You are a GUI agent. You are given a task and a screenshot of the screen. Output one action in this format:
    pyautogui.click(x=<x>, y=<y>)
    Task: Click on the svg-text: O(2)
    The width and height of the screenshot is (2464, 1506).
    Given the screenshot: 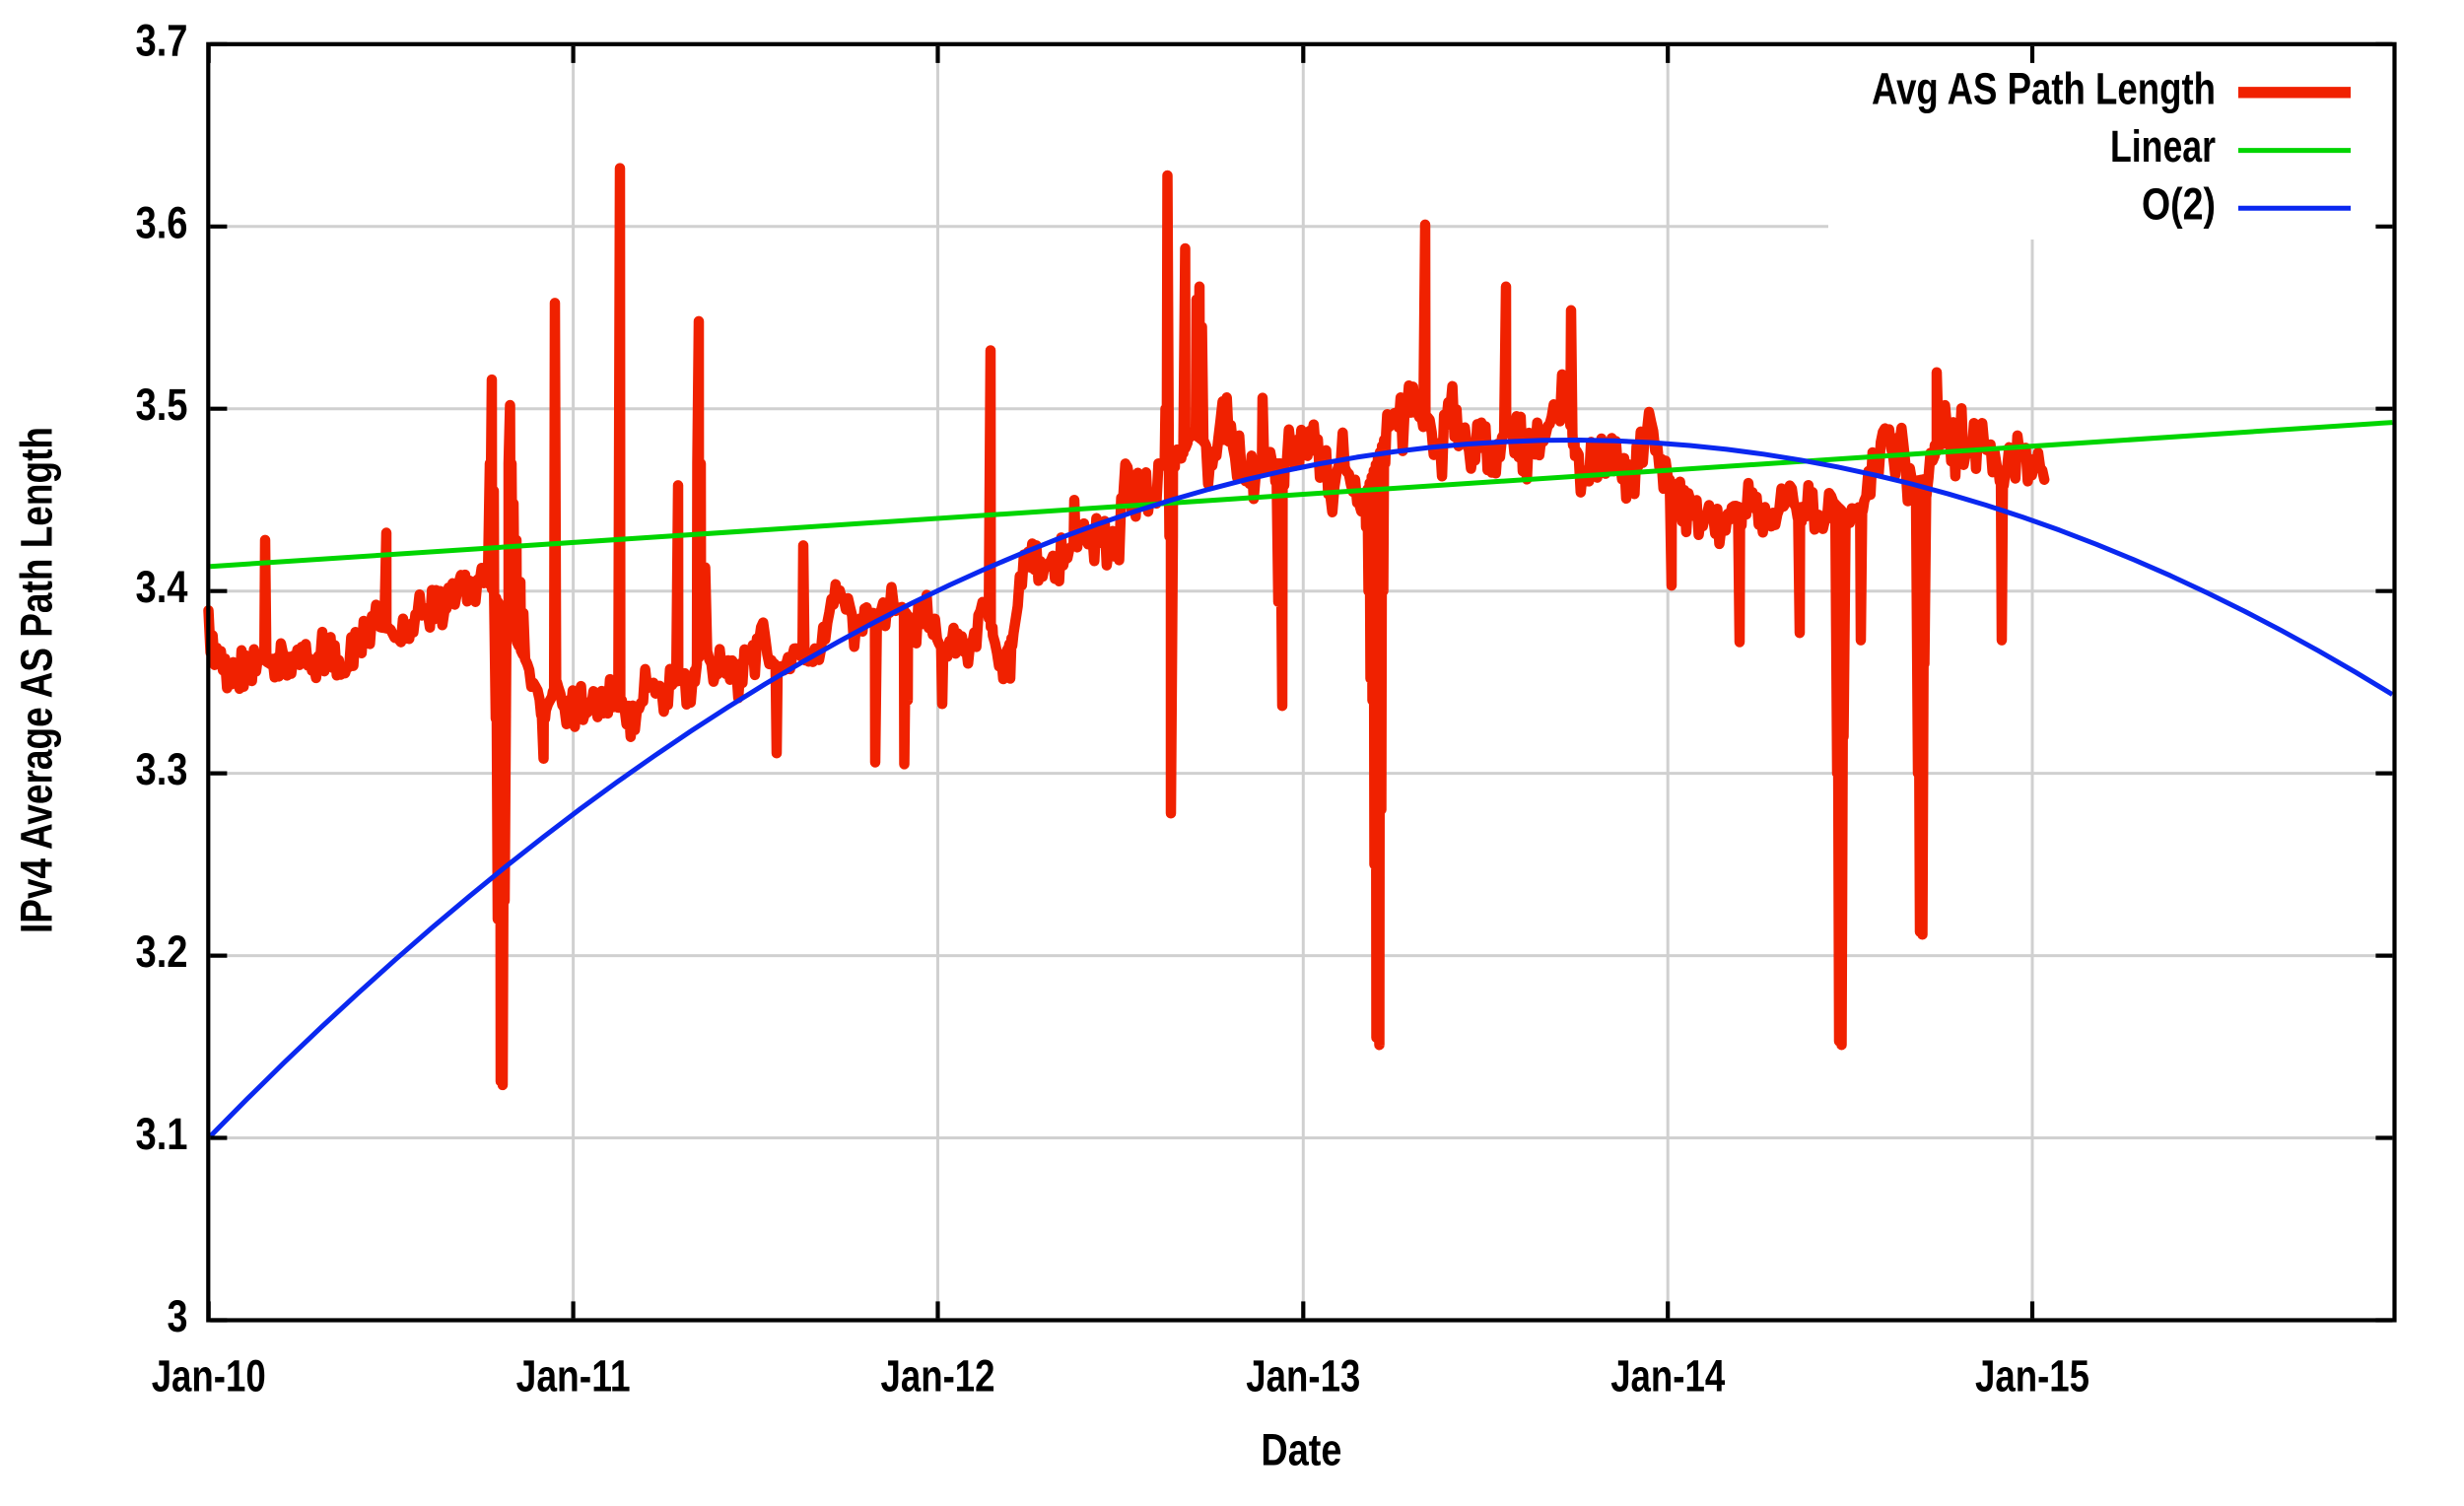 What is the action you would take?
    pyautogui.click(x=2179, y=204)
    